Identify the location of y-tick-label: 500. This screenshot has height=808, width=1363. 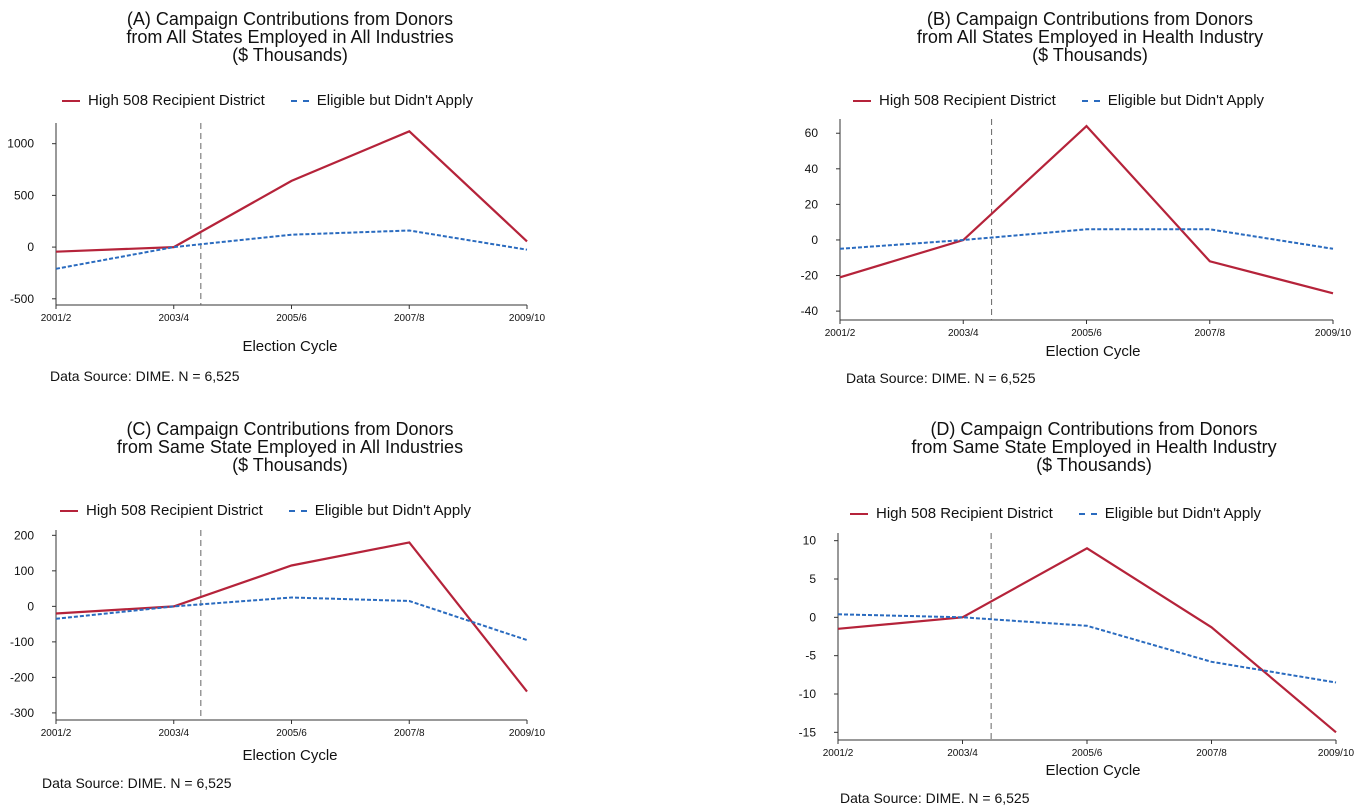
(24, 195).